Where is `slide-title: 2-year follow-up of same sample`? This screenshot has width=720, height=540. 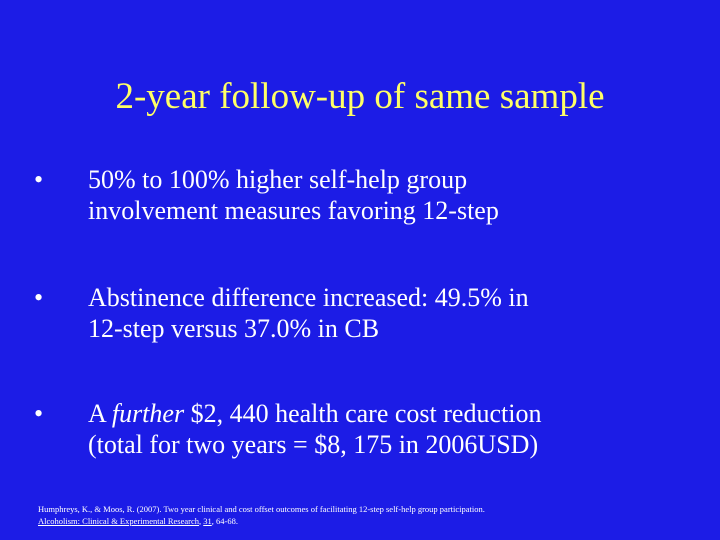
slide-title: 2-year follow-up of same sample is located at coordinates (360, 96).